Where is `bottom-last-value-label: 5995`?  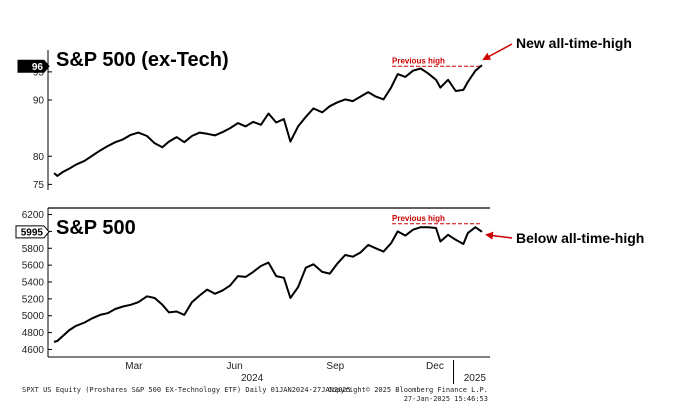 bottom-last-value-label: 5995 is located at coordinates (32, 232).